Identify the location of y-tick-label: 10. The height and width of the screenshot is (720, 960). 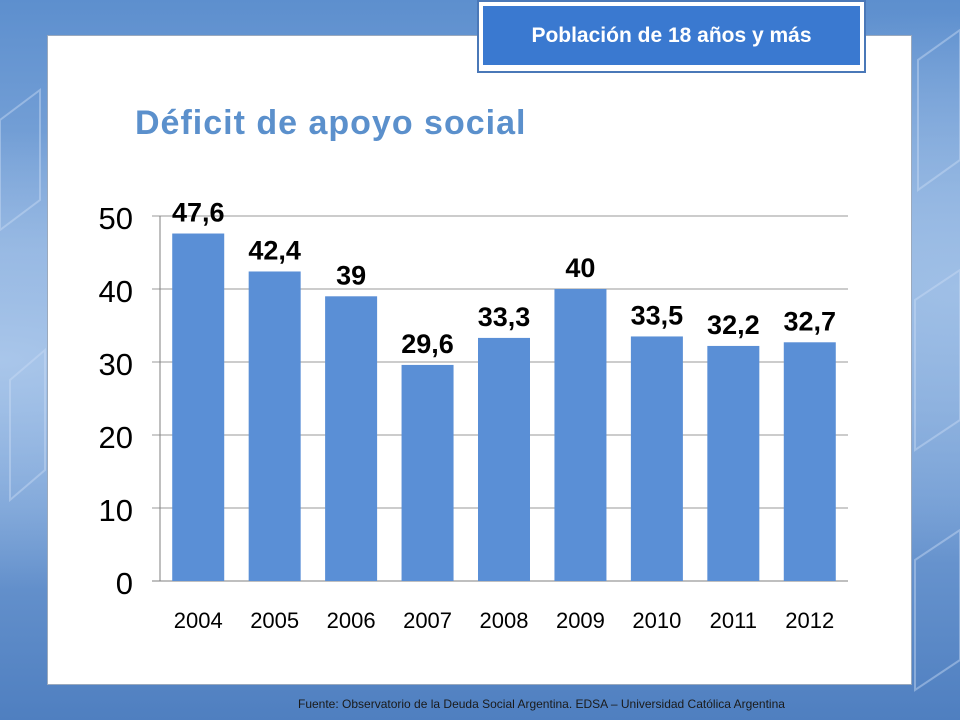
(116, 510).